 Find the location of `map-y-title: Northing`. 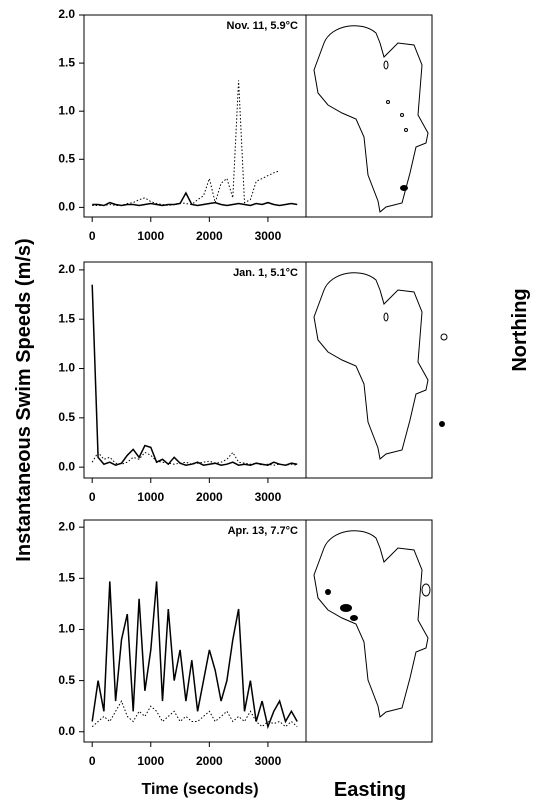

map-y-title: Northing is located at coordinates (520, 329).